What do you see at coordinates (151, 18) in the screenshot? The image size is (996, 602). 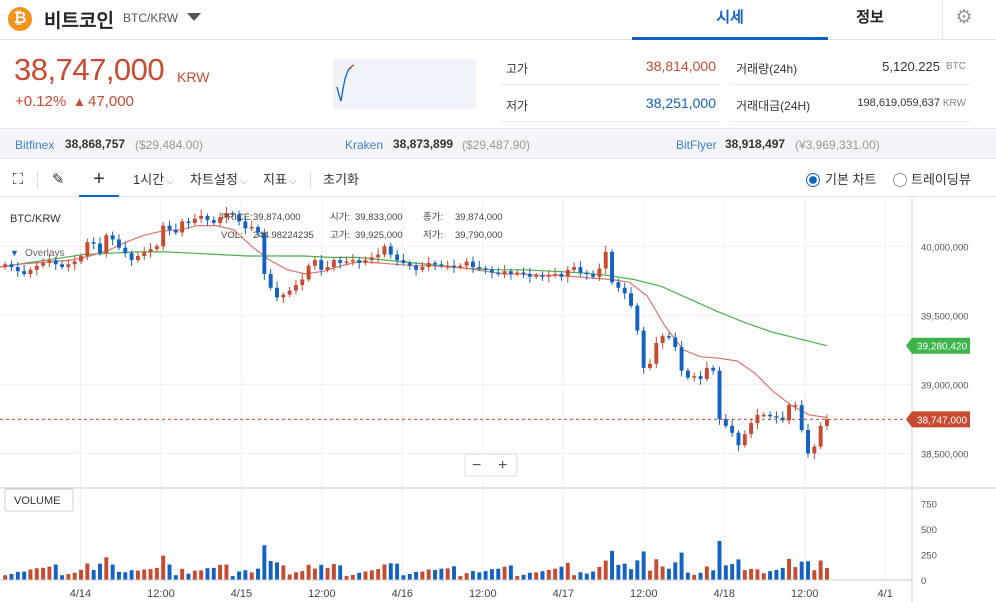 I see `coin-pair: BTC/KRW` at bounding box center [151, 18].